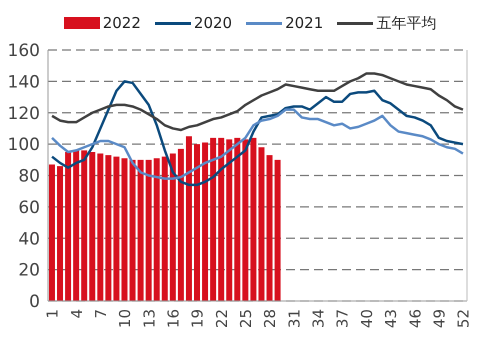 The height and width of the screenshot is (341, 500). Describe the element at coordinates (304, 23) in the screenshot. I see `legend-label: 2021` at that location.